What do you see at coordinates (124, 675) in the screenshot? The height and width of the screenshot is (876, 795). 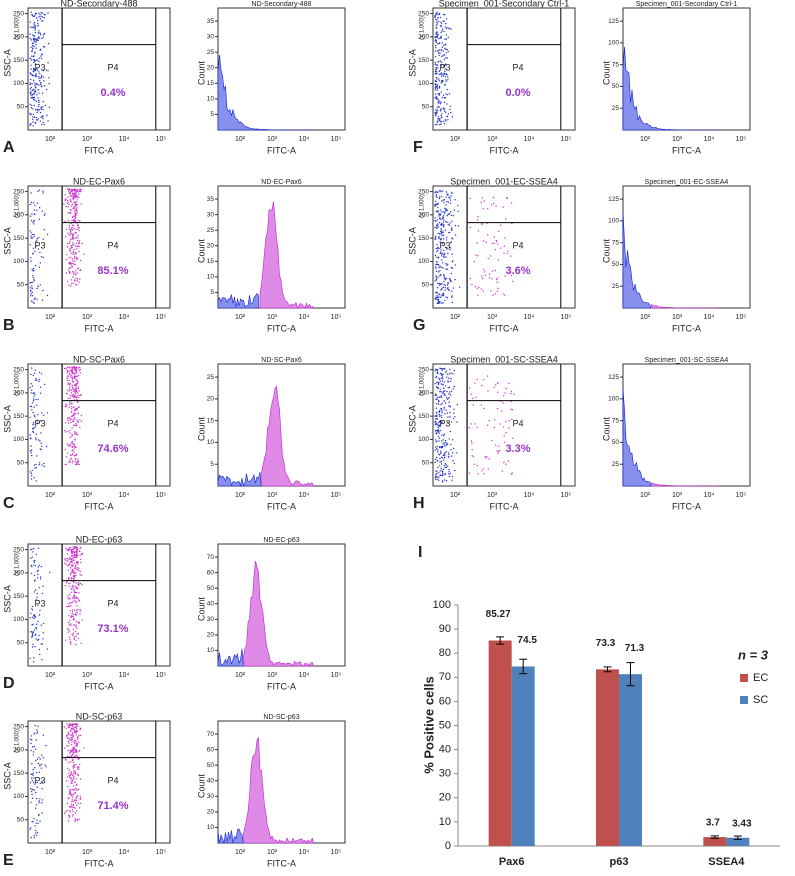 I see `x-tick-label: 10⁴` at bounding box center [124, 675].